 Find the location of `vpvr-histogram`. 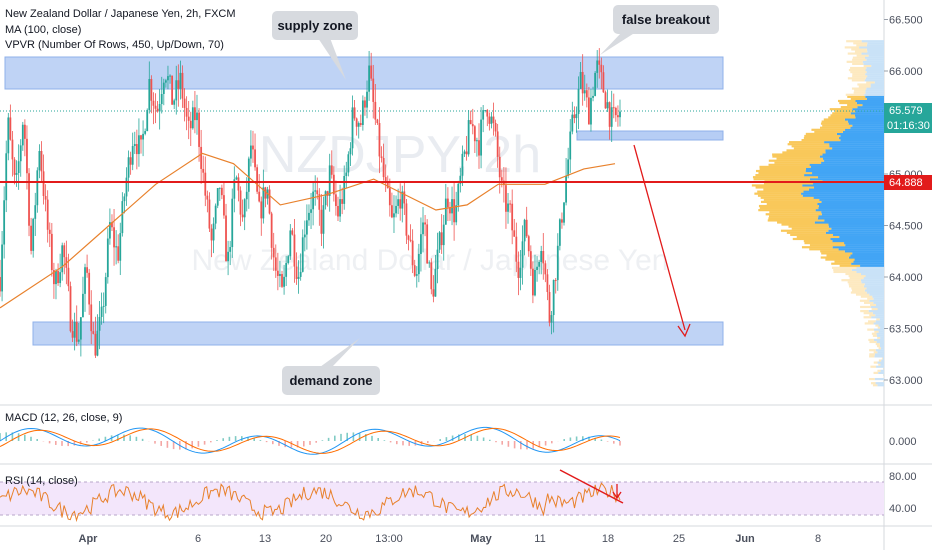

vpvr-histogram is located at coordinates (817, 213).